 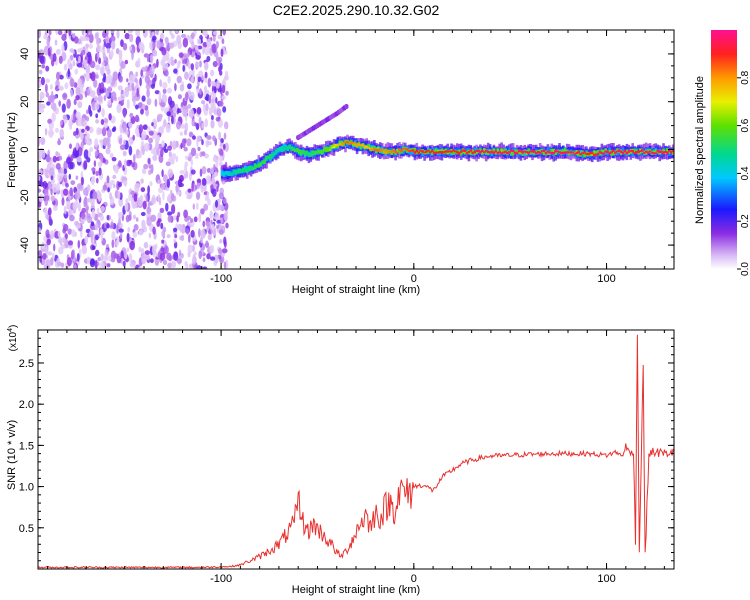 I want to click on y-tick-label: 0, so click(x=25, y=149).